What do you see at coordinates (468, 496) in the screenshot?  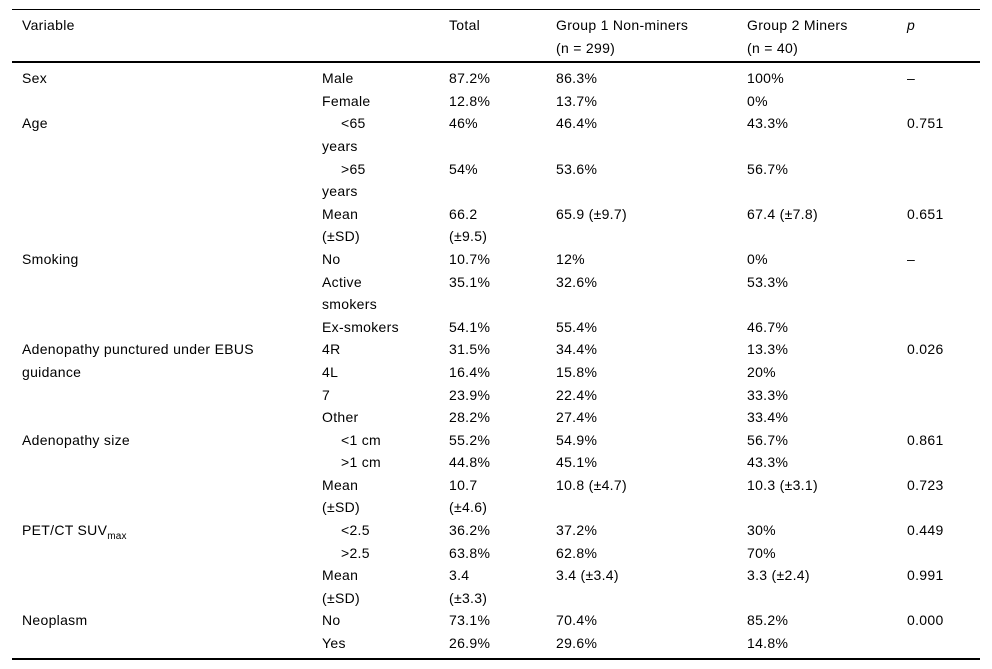 I see `total-cell: 10.7 (±4.6)` at bounding box center [468, 496].